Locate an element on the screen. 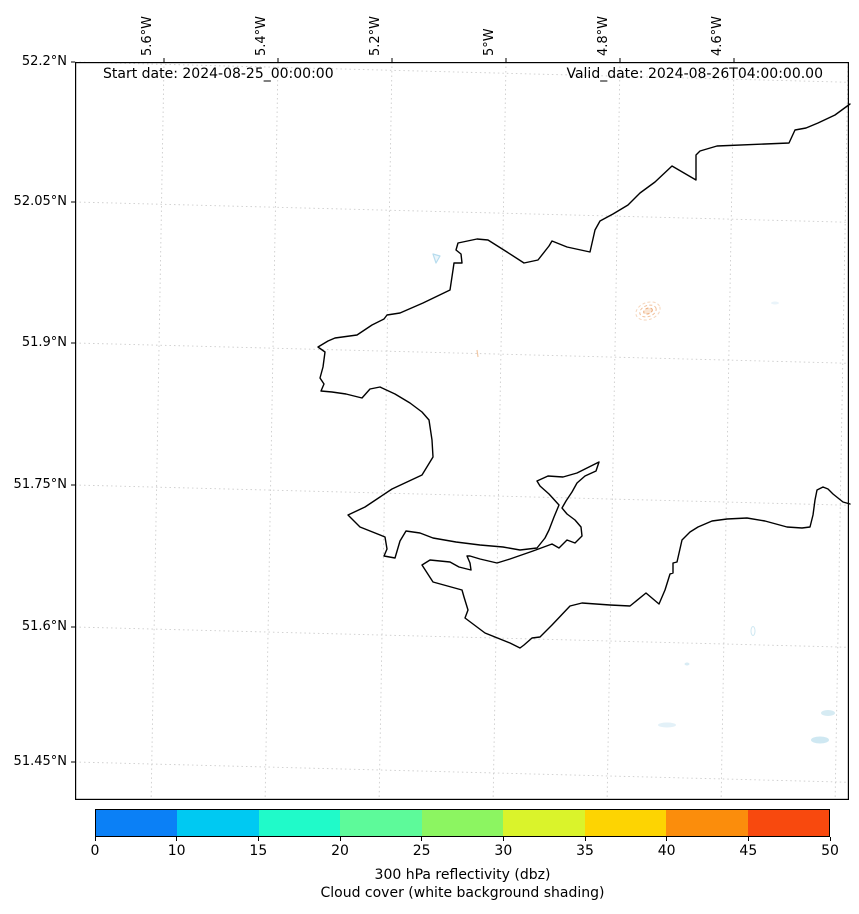 This screenshot has width=859, height=914. colorbar-label: 300 hPa reflectivity (dbz) is located at coordinates (462, 875).